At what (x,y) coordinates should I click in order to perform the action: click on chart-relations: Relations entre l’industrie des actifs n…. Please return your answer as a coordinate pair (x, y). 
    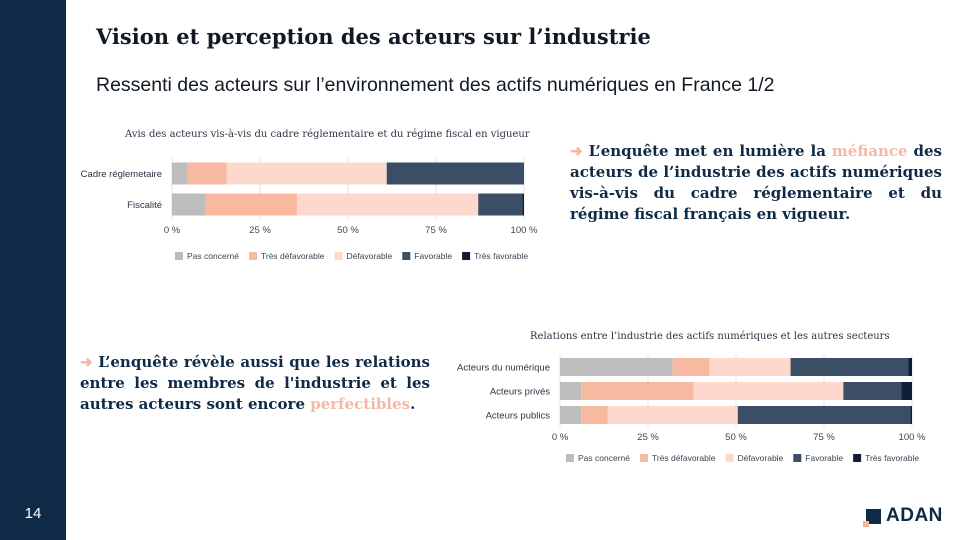
    Looking at the image, I should click on (691, 397).